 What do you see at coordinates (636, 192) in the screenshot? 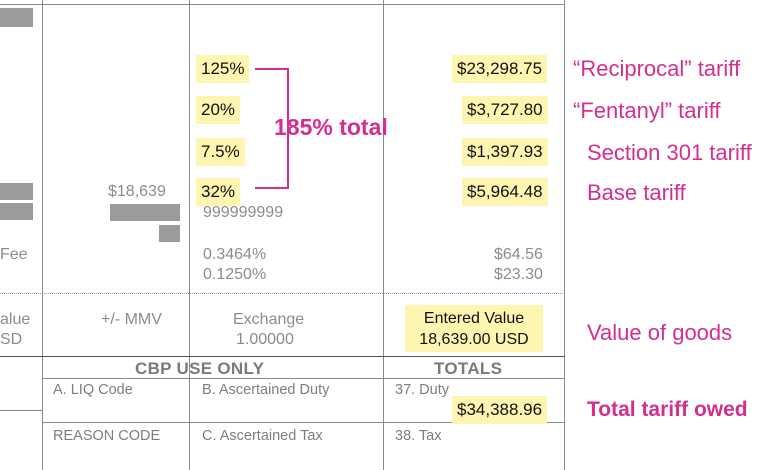
I see `annotation-base-tariff: Base tariff` at bounding box center [636, 192].